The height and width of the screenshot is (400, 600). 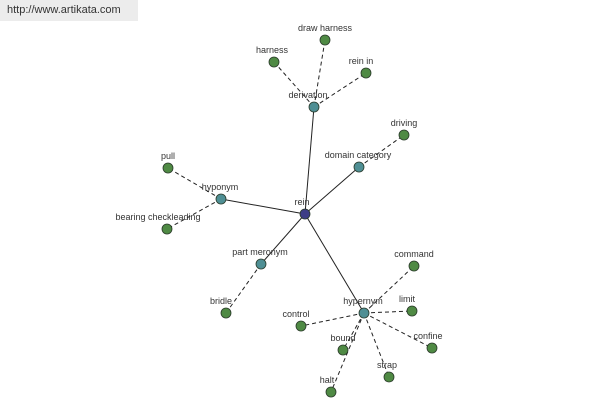 I want to click on center-label: rein, so click(x=301, y=202).